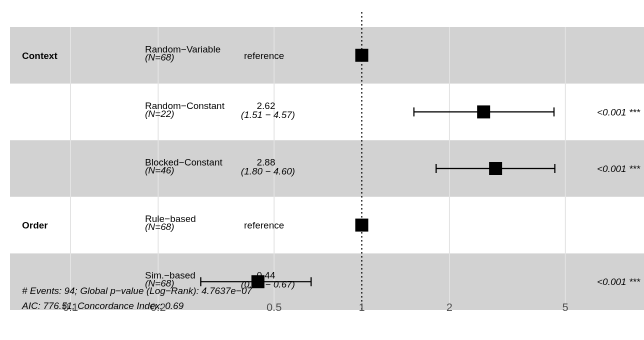 The image size is (644, 340). Describe the element at coordinates (102, 306) in the screenshot. I see `footer-aic: AIC: 776.51; Concordance Index: 0.69` at that location.